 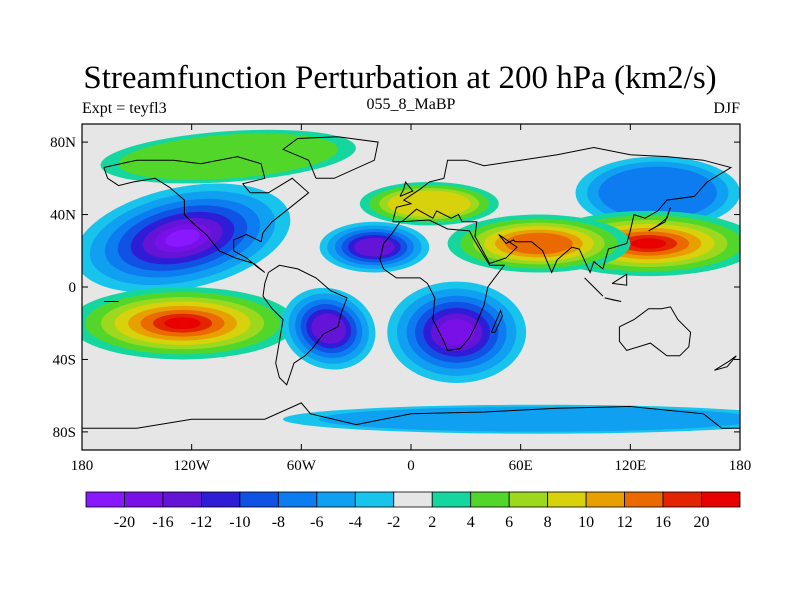 I want to click on colorbar-label: 2, so click(x=432, y=522).